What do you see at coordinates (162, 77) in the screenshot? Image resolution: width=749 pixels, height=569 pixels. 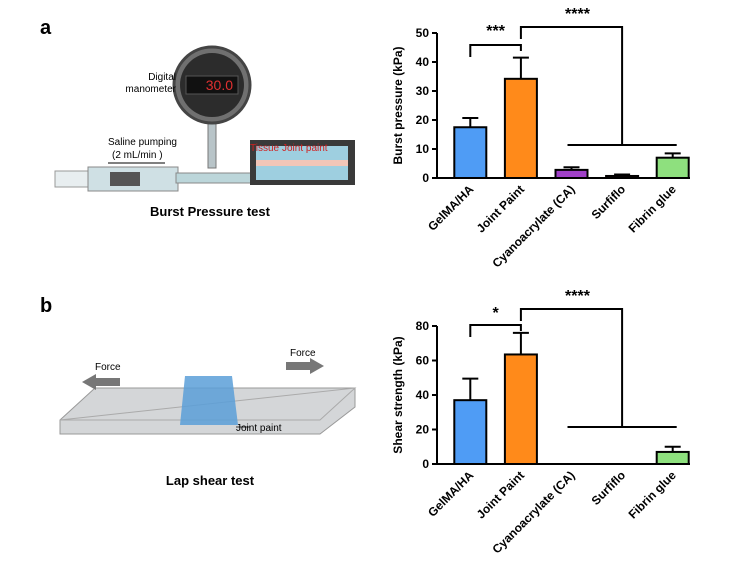 I see `illustration-label: Digital` at bounding box center [162, 77].